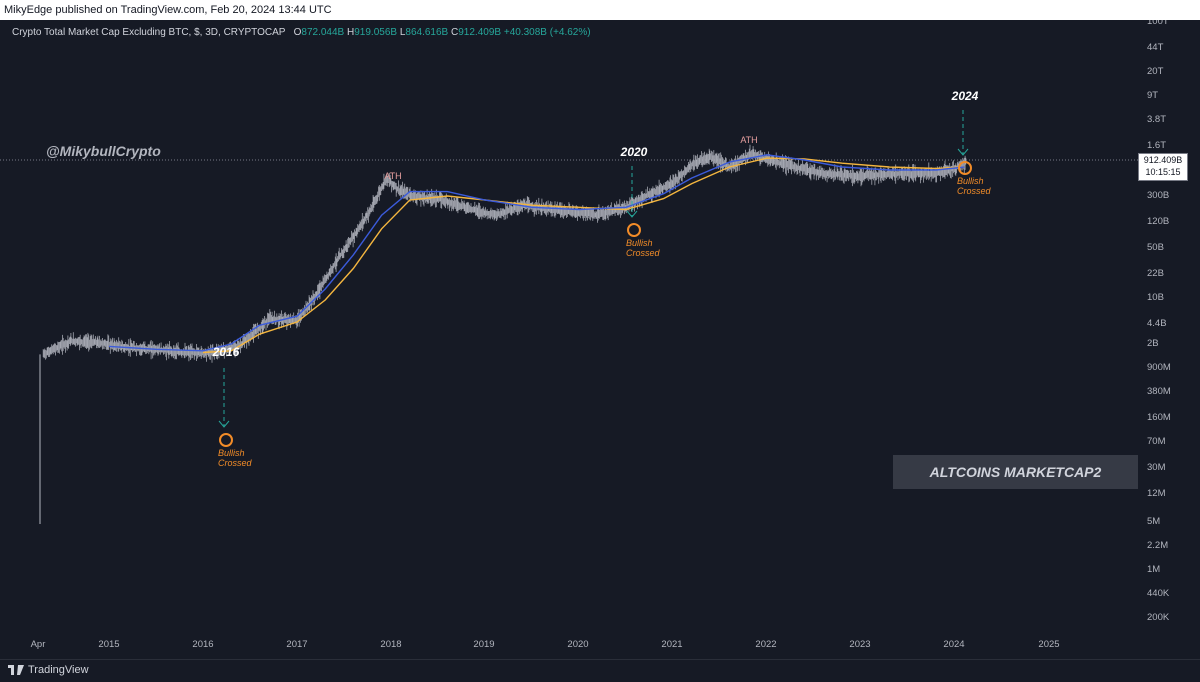  What do you see at coordinates (376, 32) in the screenshot?
I see `legend-high: 919.056B` at bounding box center [376, 32].